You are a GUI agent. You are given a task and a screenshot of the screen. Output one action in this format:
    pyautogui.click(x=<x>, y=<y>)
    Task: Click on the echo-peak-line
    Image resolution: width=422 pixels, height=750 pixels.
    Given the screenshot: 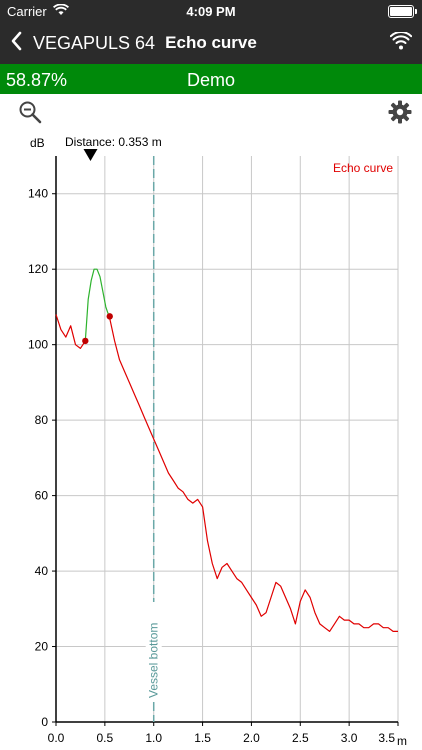 What is the action you would take?
    pyautogui.click(x=97, y=304)
    